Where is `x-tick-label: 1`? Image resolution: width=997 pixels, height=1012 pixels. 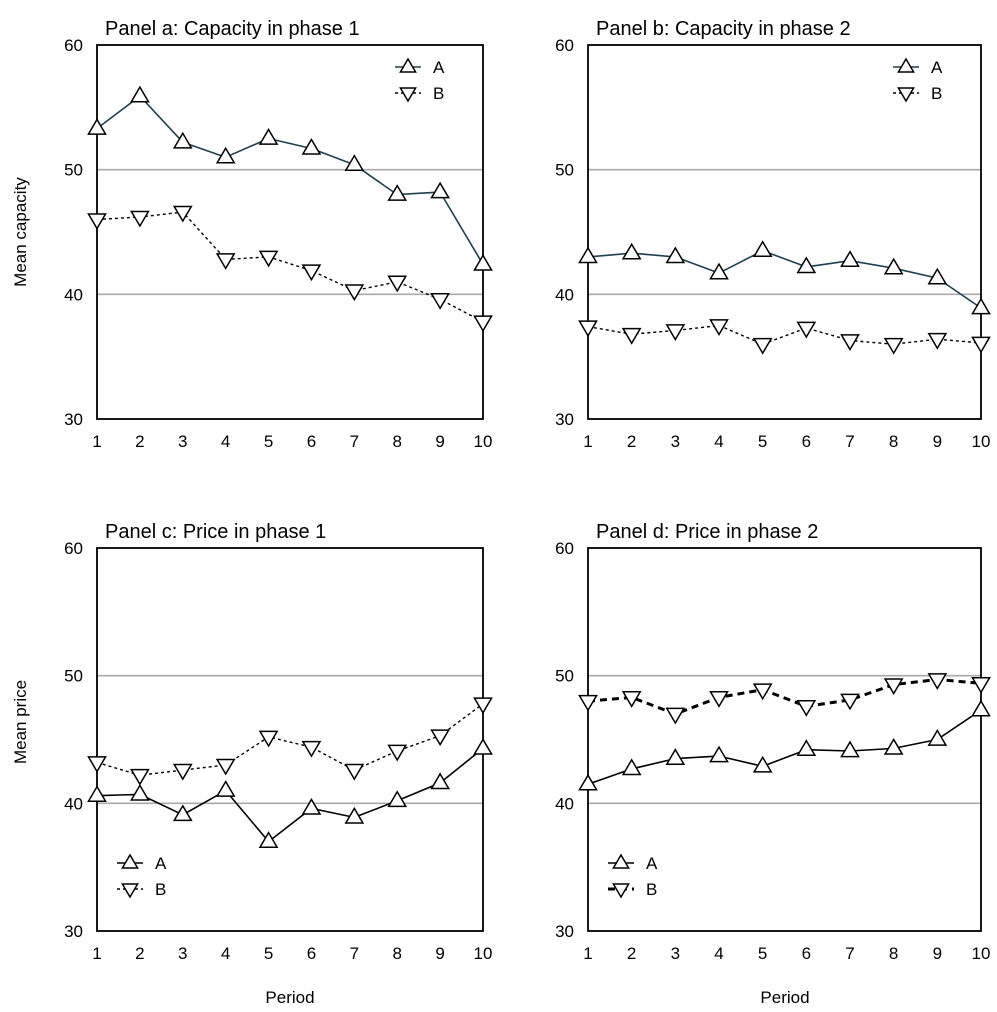 x-tick-label: 1 is located at coordinates (96, 953).